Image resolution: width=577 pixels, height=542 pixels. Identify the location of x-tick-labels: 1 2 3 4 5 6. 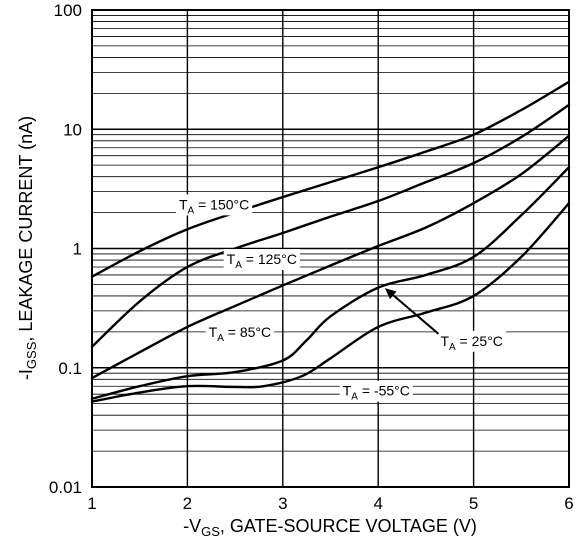
(330, 503).